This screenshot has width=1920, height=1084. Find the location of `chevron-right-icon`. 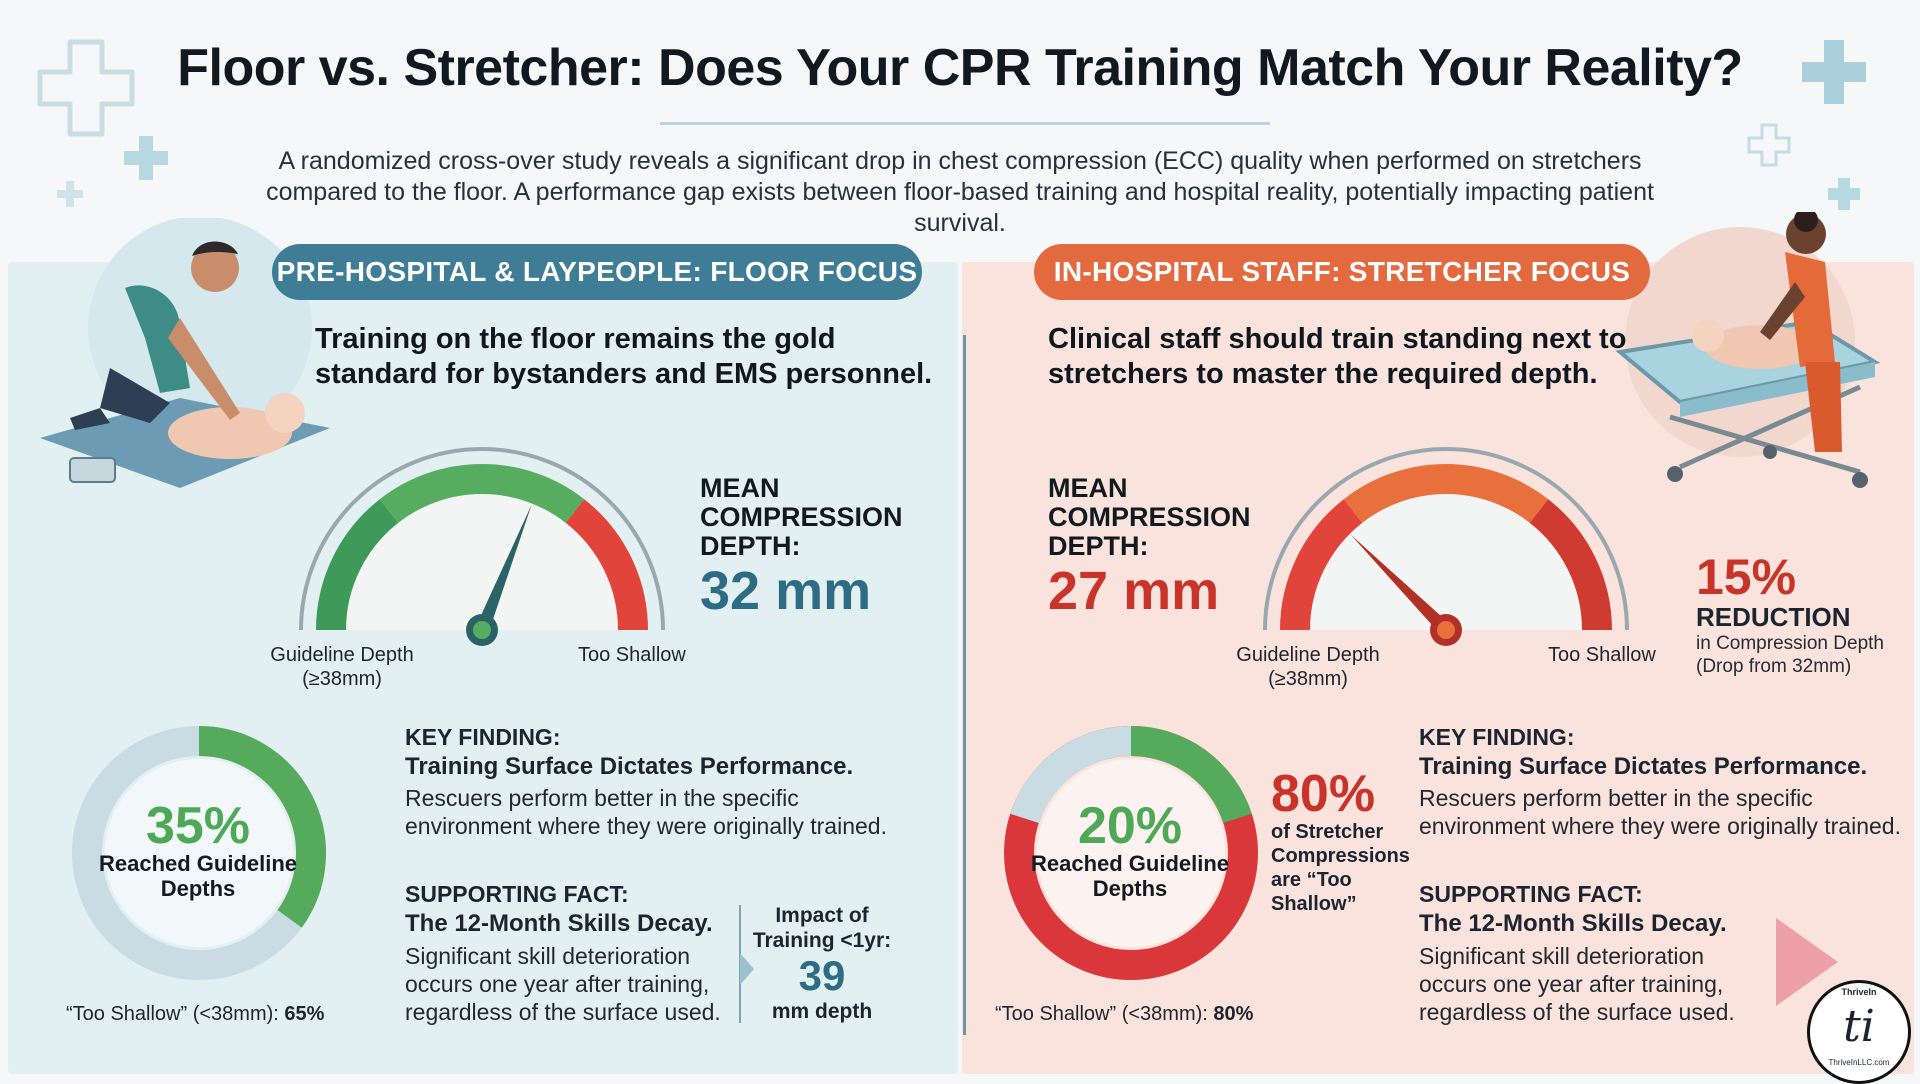

chevron-right-icon is located at coordinates (747, 969).